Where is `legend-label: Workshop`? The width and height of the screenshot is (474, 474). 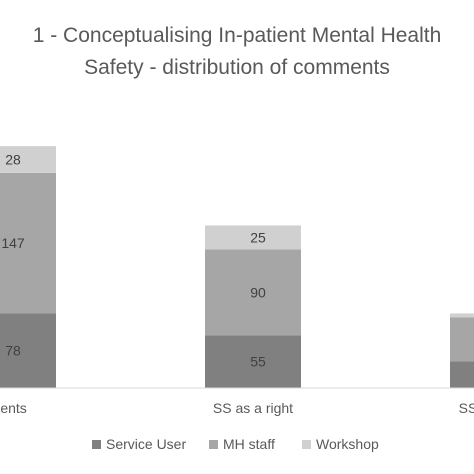 legend-label: Workshop is located at coordinates (347, 444).